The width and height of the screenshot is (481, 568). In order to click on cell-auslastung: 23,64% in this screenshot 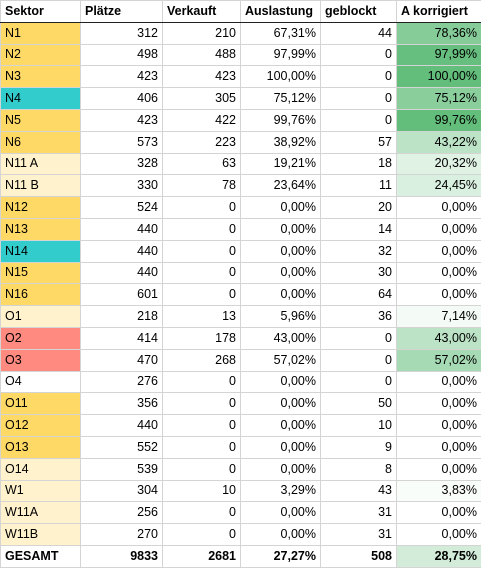, I will do `click(281, 186)`.